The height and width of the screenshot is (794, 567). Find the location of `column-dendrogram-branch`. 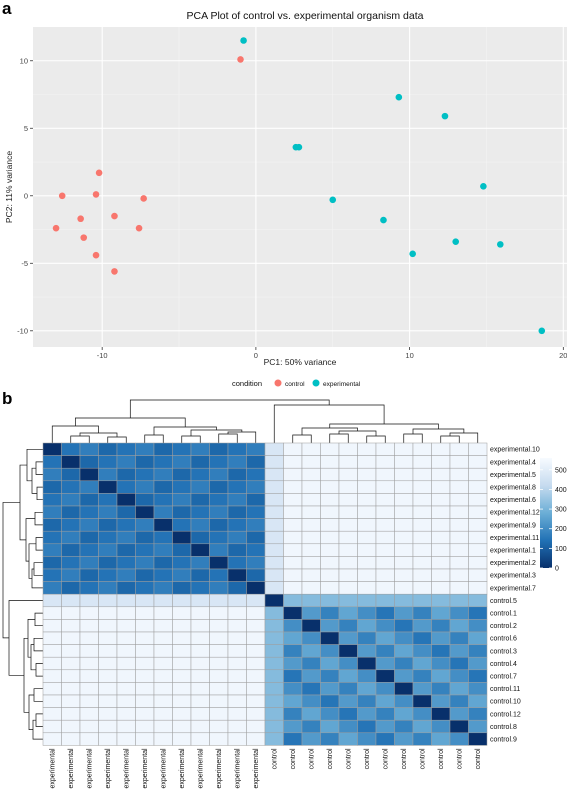

column-dendrogram-branch is located at coordinates (357, 433).